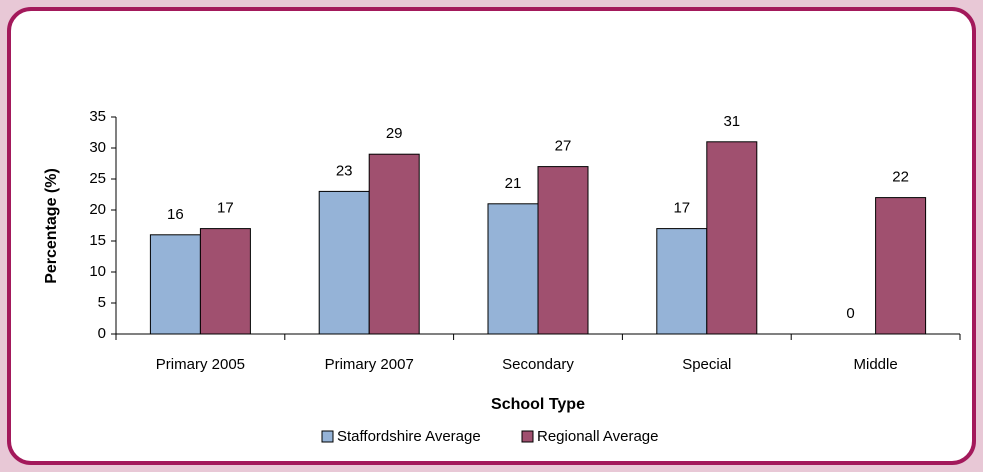  Describe the element at coordinates (51, 226) in the screenshot. I see `y-axis-title: Percentage (%)` at that location.